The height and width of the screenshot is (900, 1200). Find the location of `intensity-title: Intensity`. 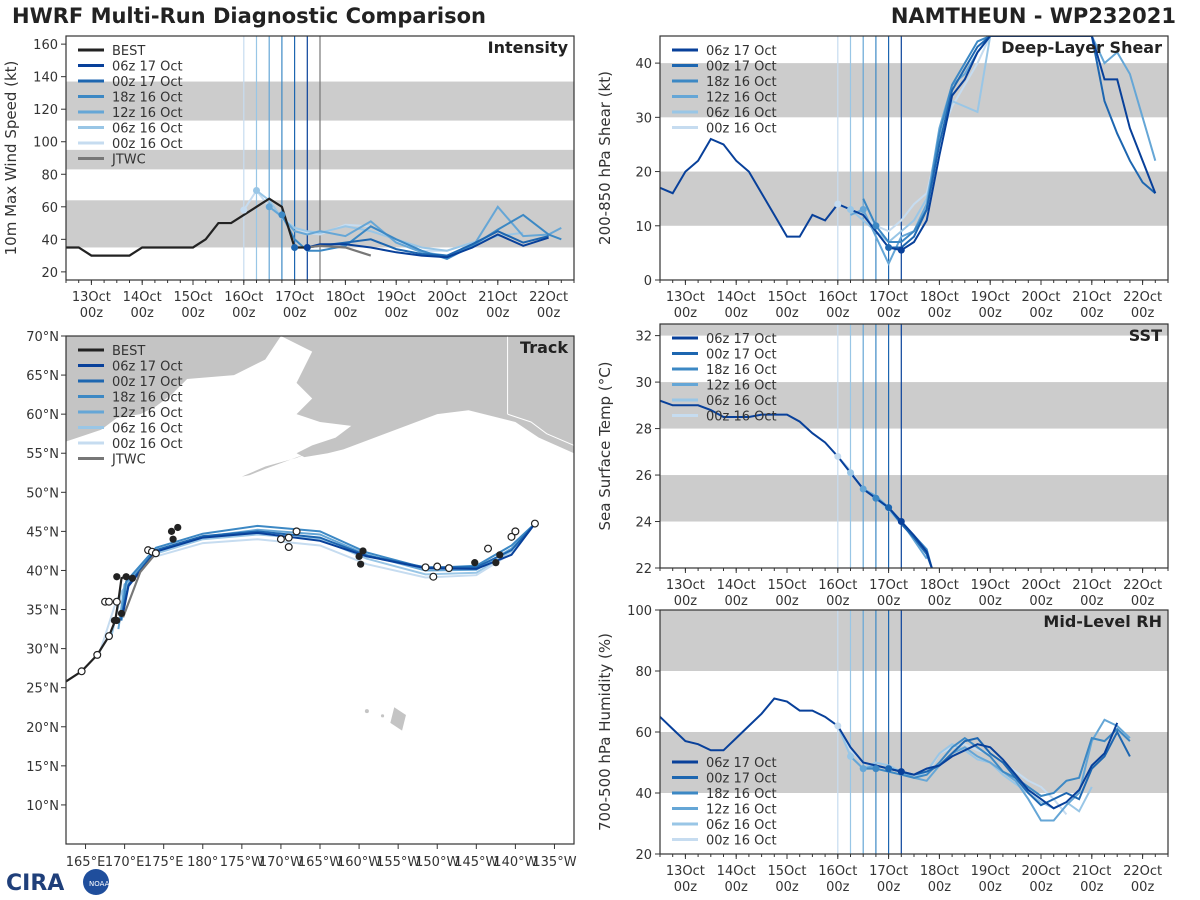

intensity-title: Intensity is located at coordinates (528, 47).